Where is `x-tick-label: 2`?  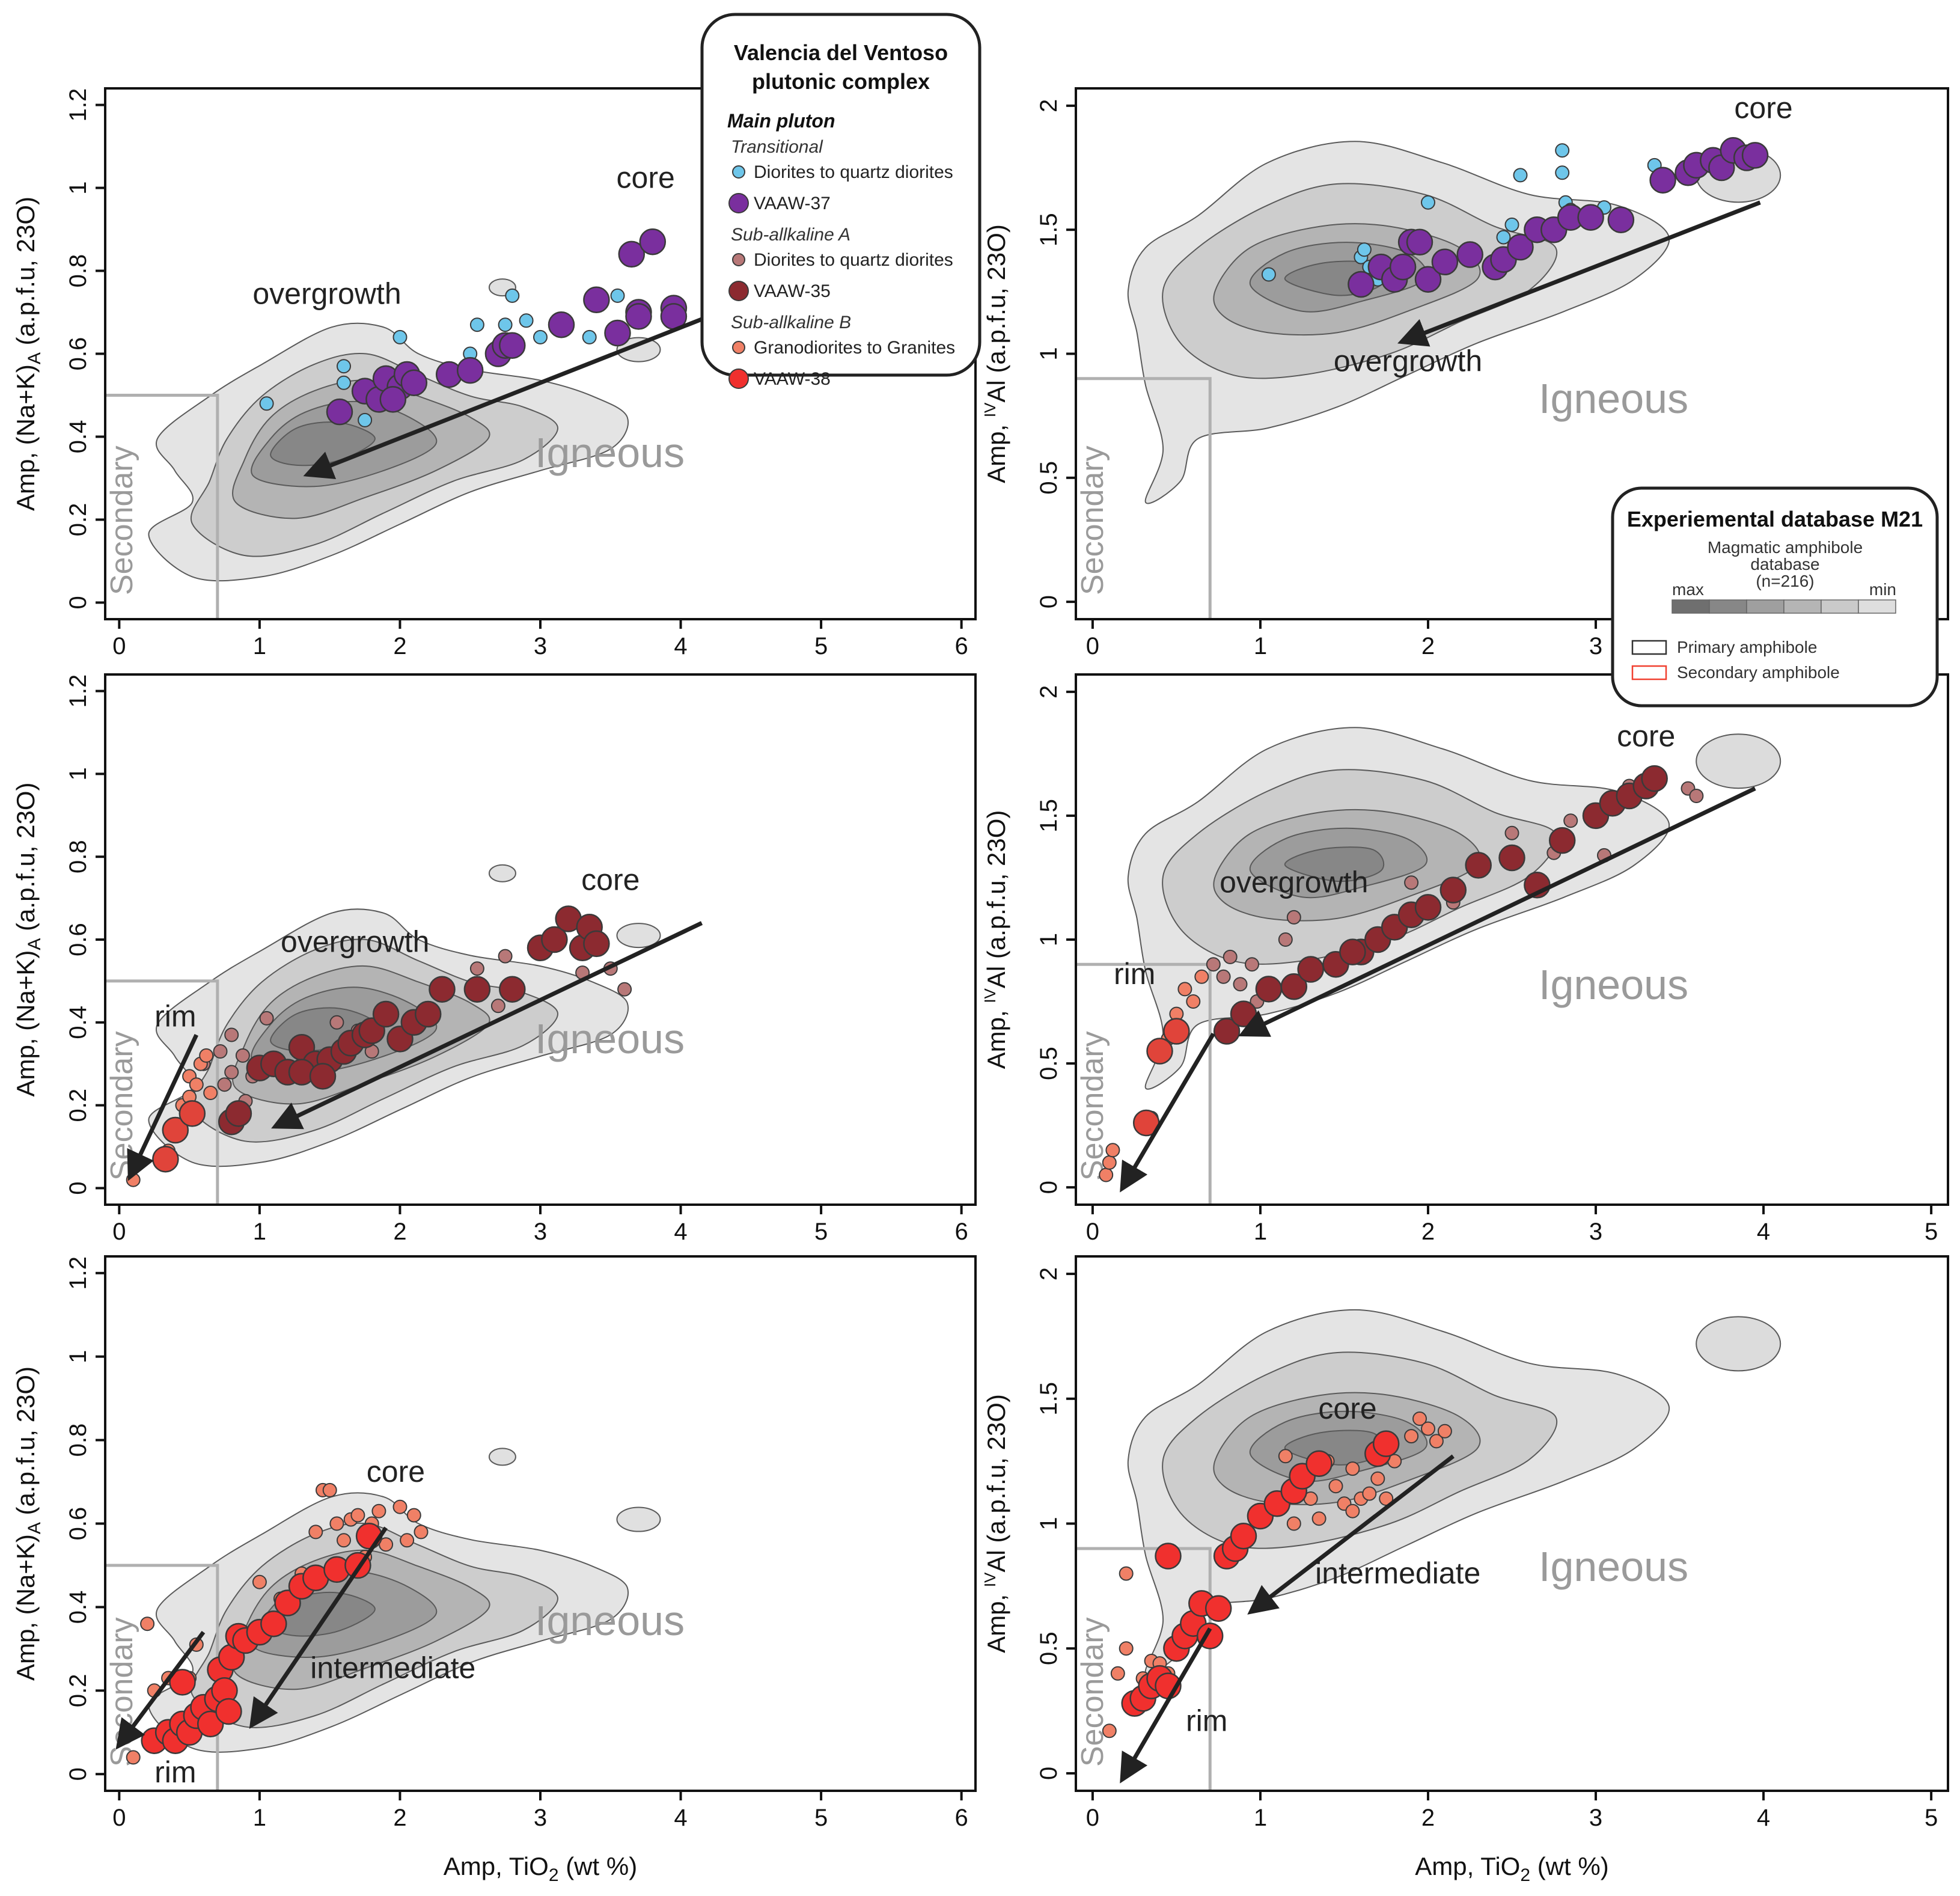 x-tick-label: 2 is located at coordinates (1428, 646).